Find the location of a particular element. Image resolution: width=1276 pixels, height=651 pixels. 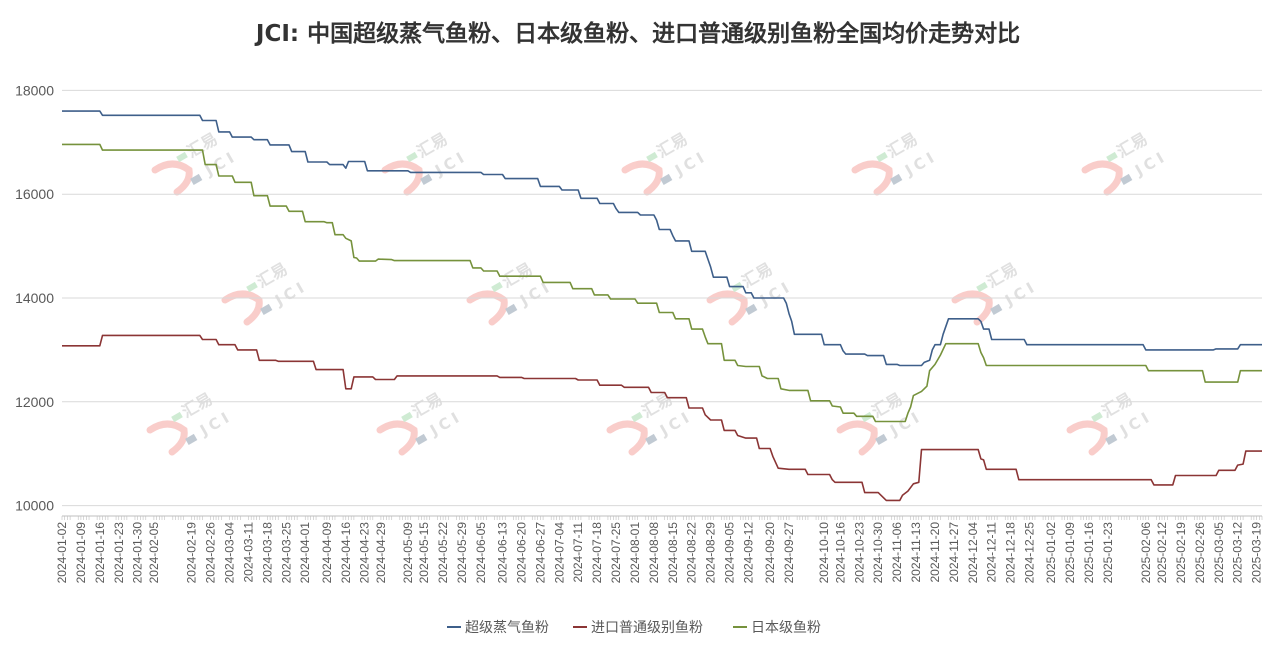

y-tick-label: 10000 is located at coordinates (34, 506).